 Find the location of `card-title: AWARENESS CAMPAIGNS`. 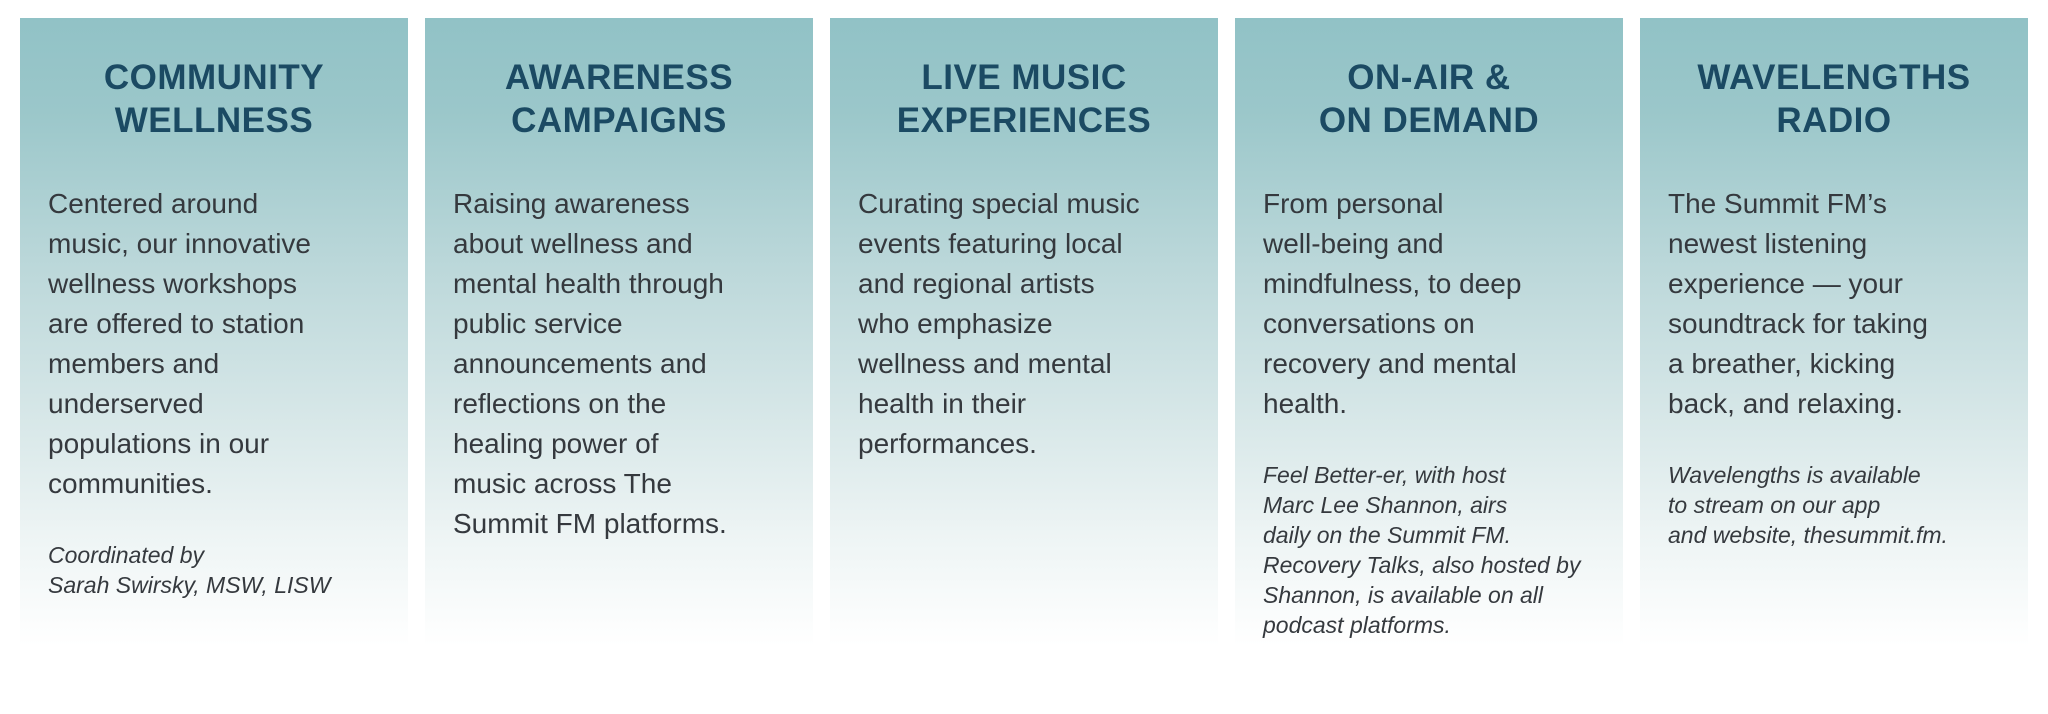

card-title: AWARENESS CAMPAIGNS is located at coordinates (619, 99).